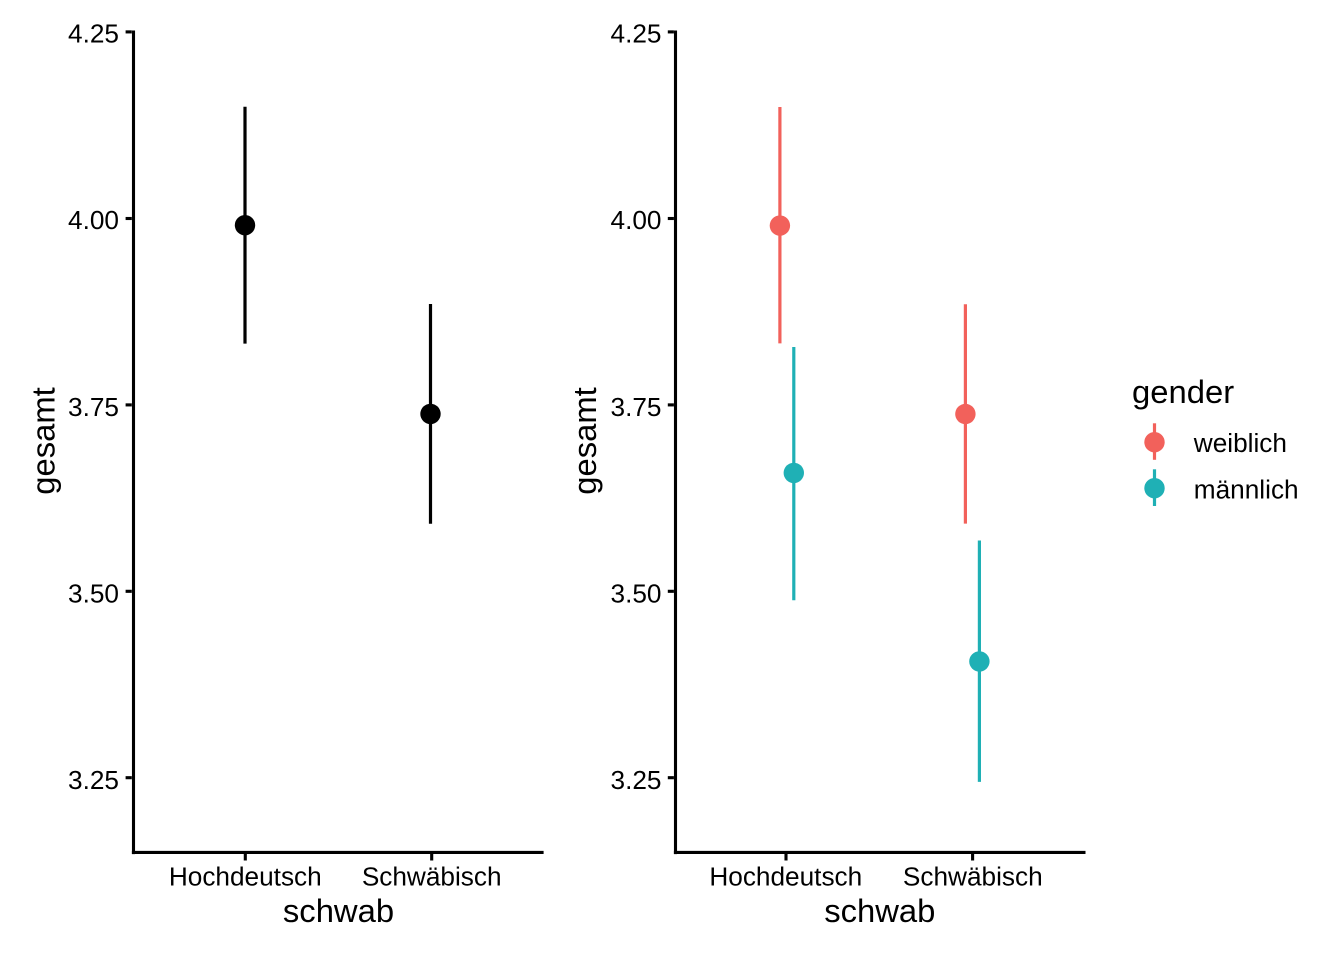  What do you see at coordinates (1183, 391) in the screenshot?
I see `svg-text: gender` at bounding box center [1183, 391].